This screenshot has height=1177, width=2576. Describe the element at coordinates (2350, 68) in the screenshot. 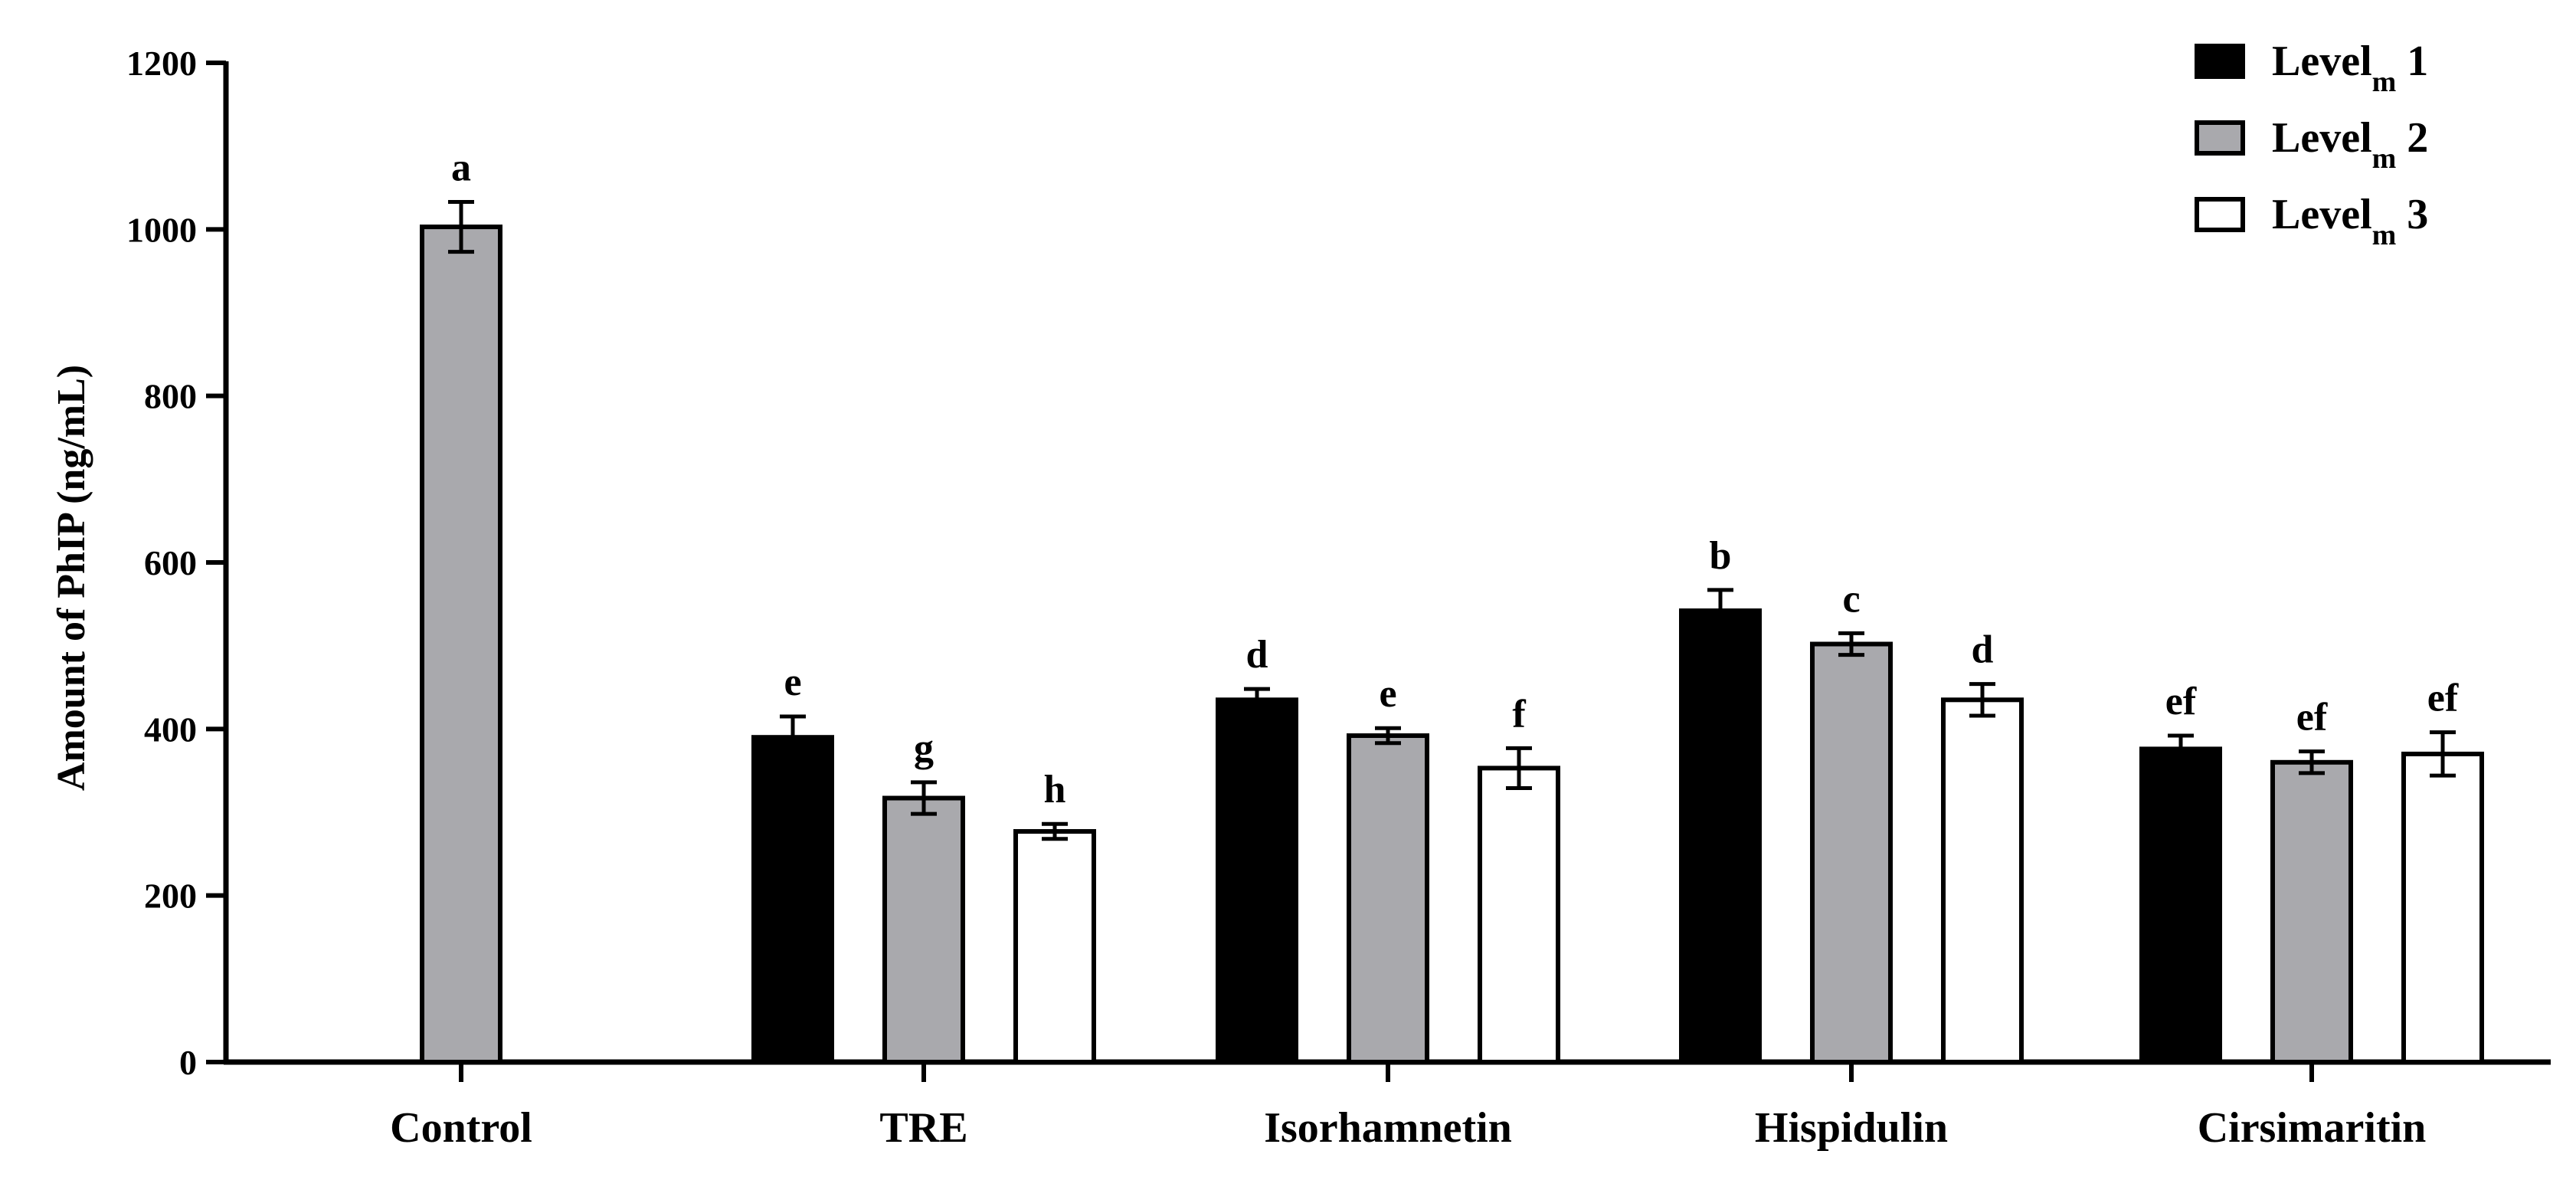

I see `legend-label: Levelm 1` at that location.